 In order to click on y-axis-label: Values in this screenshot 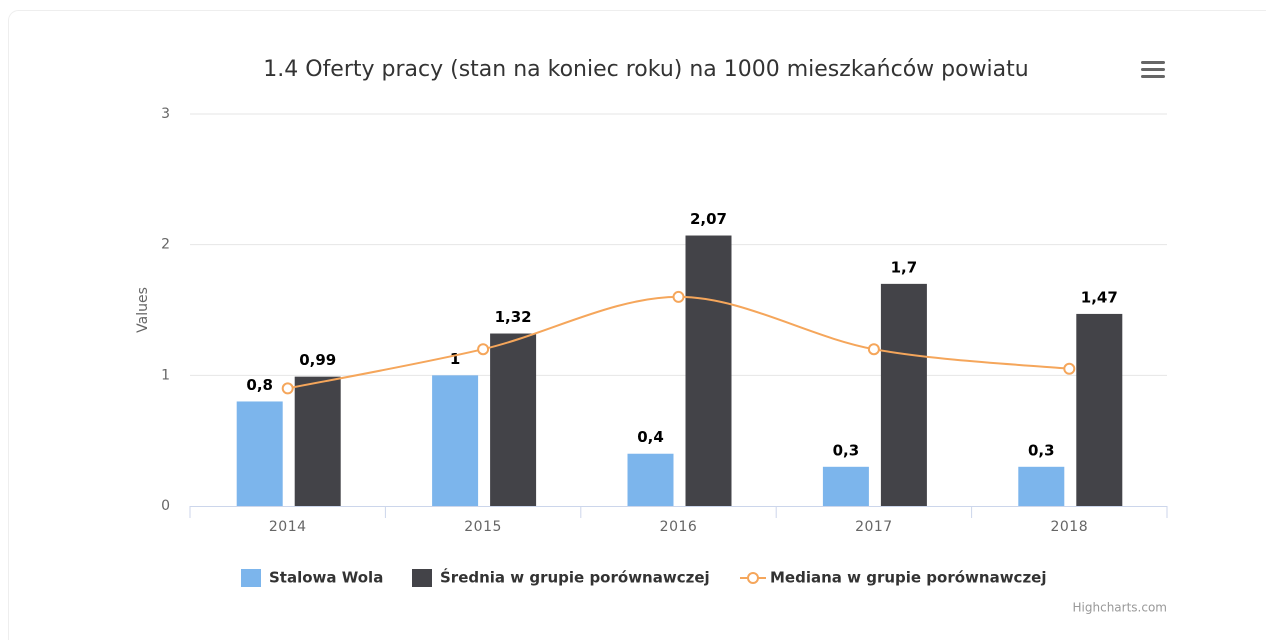, I will do `click(143, 310)`.